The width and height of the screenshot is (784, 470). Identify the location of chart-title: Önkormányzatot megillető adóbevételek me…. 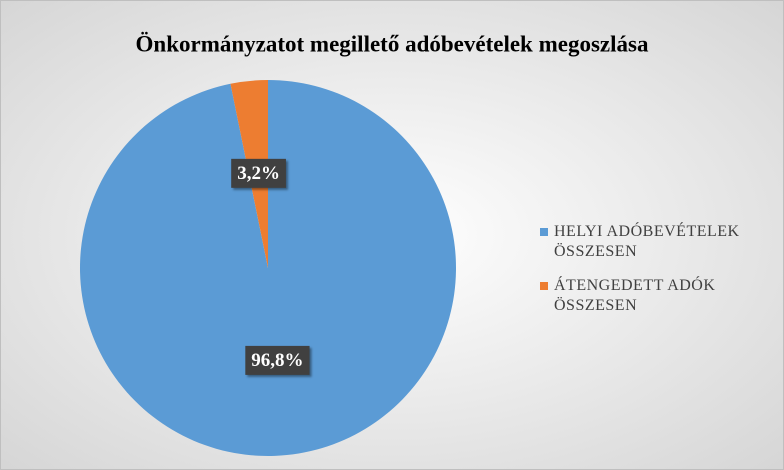
(392, 43).